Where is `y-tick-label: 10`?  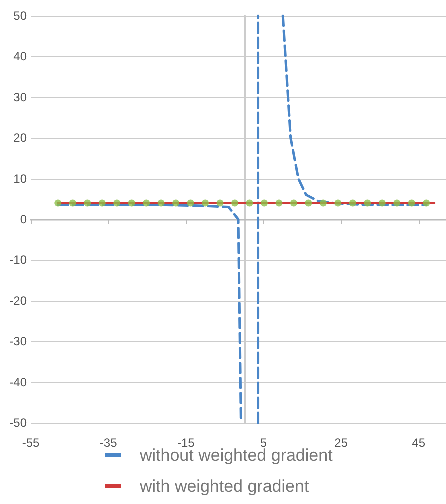
y-tick-label: 10 is located at coordinates (21, 179).